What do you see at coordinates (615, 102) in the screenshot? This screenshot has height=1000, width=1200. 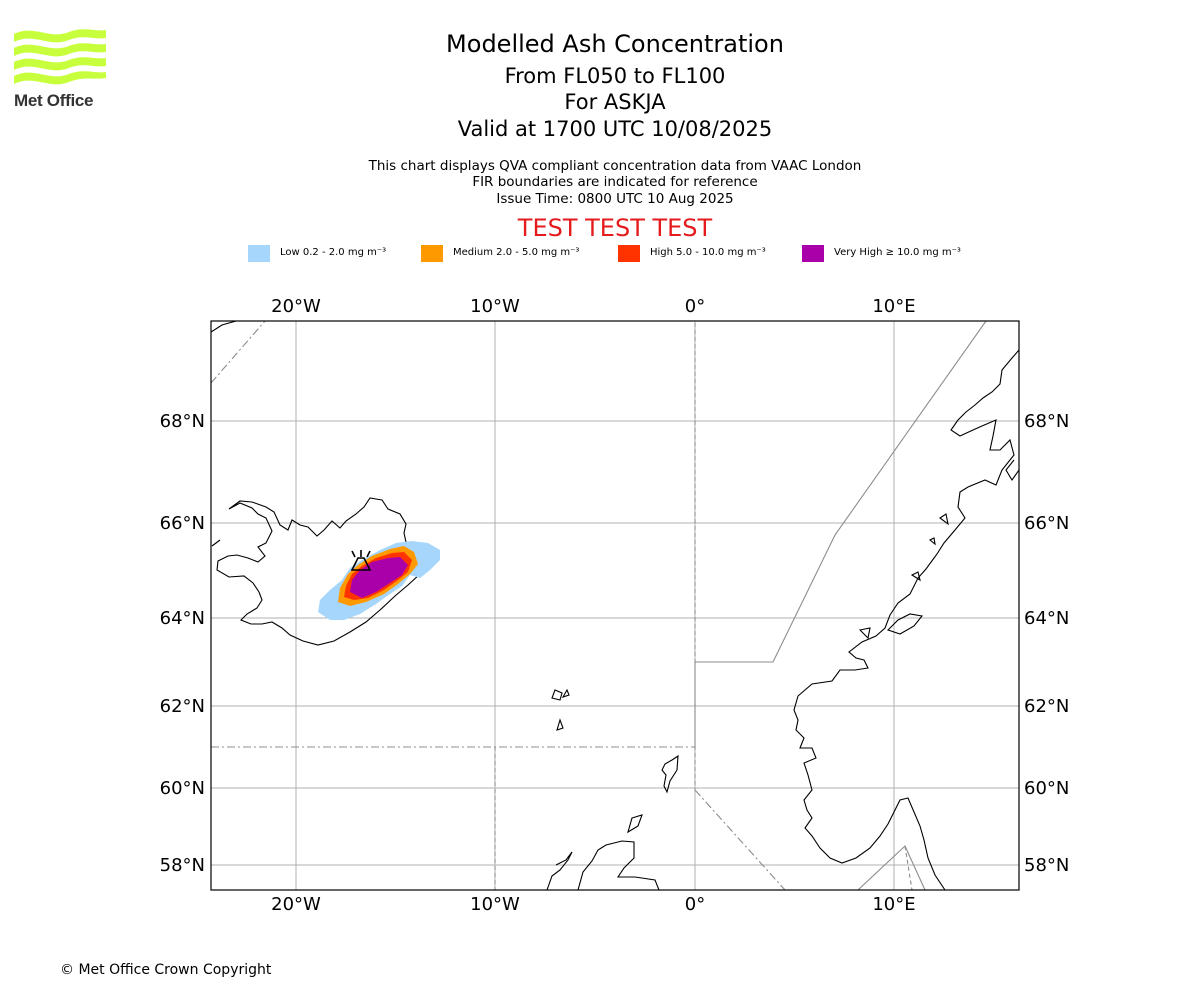 I see `volcano-name: For ASKJA` at bounding box center [615, 102].